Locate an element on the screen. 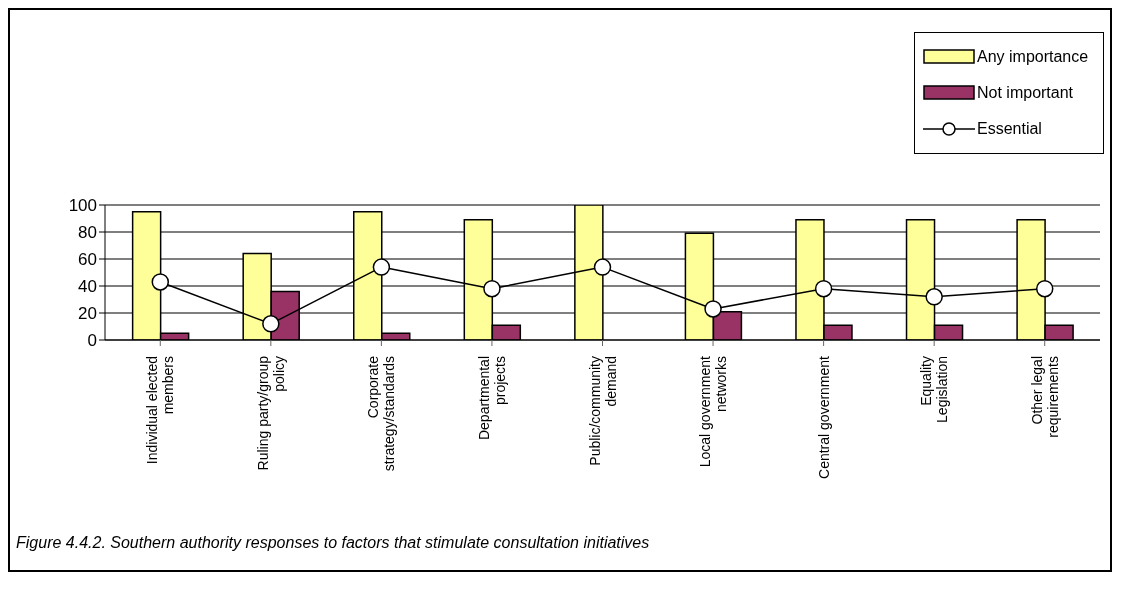  x-tick-label: Other legal requirements is located at coordinates (1044, 397).